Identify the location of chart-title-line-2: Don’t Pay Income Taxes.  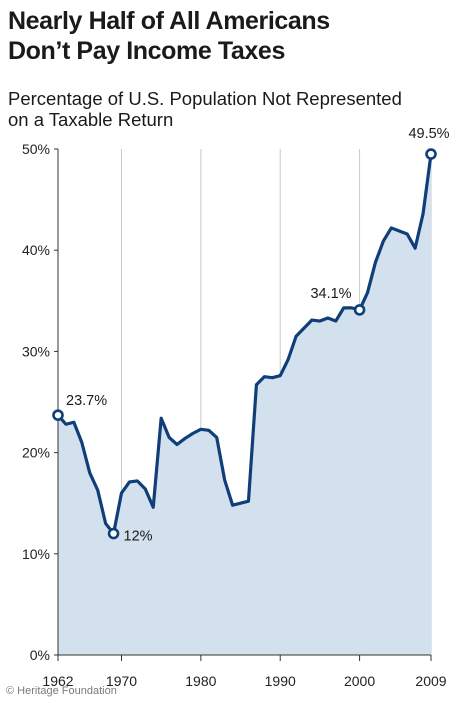
(146, 51).